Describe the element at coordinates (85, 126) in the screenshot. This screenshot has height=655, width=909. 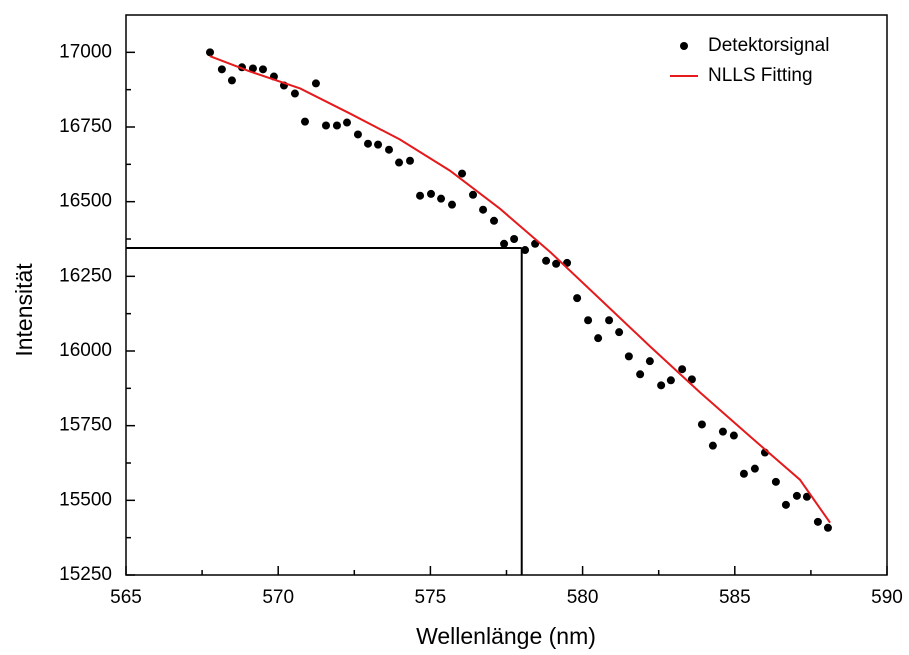
I see `y-tick-label: 16750` at that location.